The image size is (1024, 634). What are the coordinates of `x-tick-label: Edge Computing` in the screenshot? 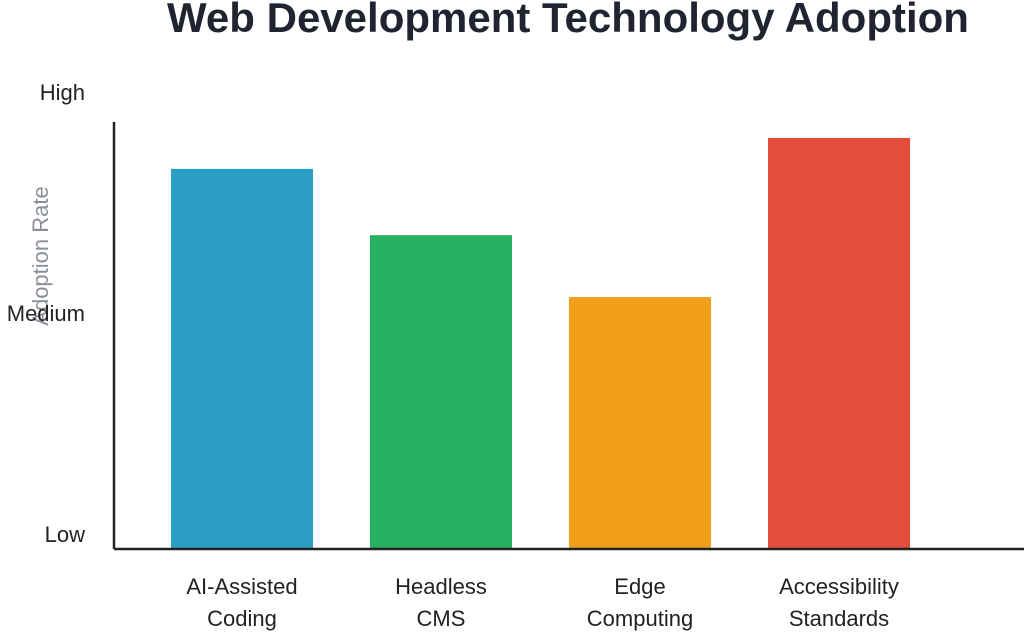 It's located at (640, 602).